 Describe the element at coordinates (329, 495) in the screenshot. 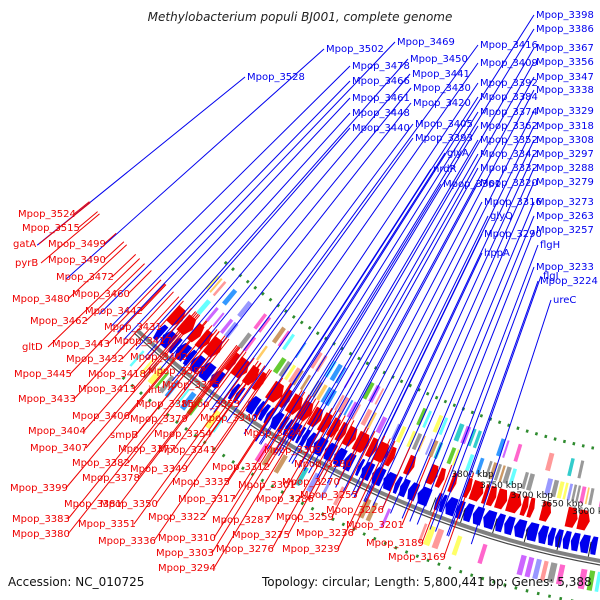

I see `gene-label: Mpop_3255` at that location.